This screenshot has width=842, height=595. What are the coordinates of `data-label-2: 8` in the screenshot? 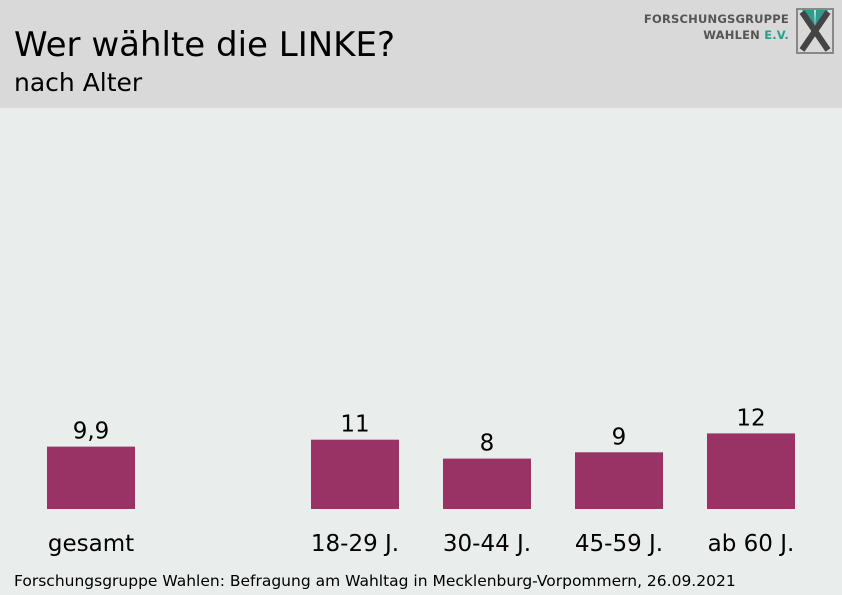 It's located at (487, 444).